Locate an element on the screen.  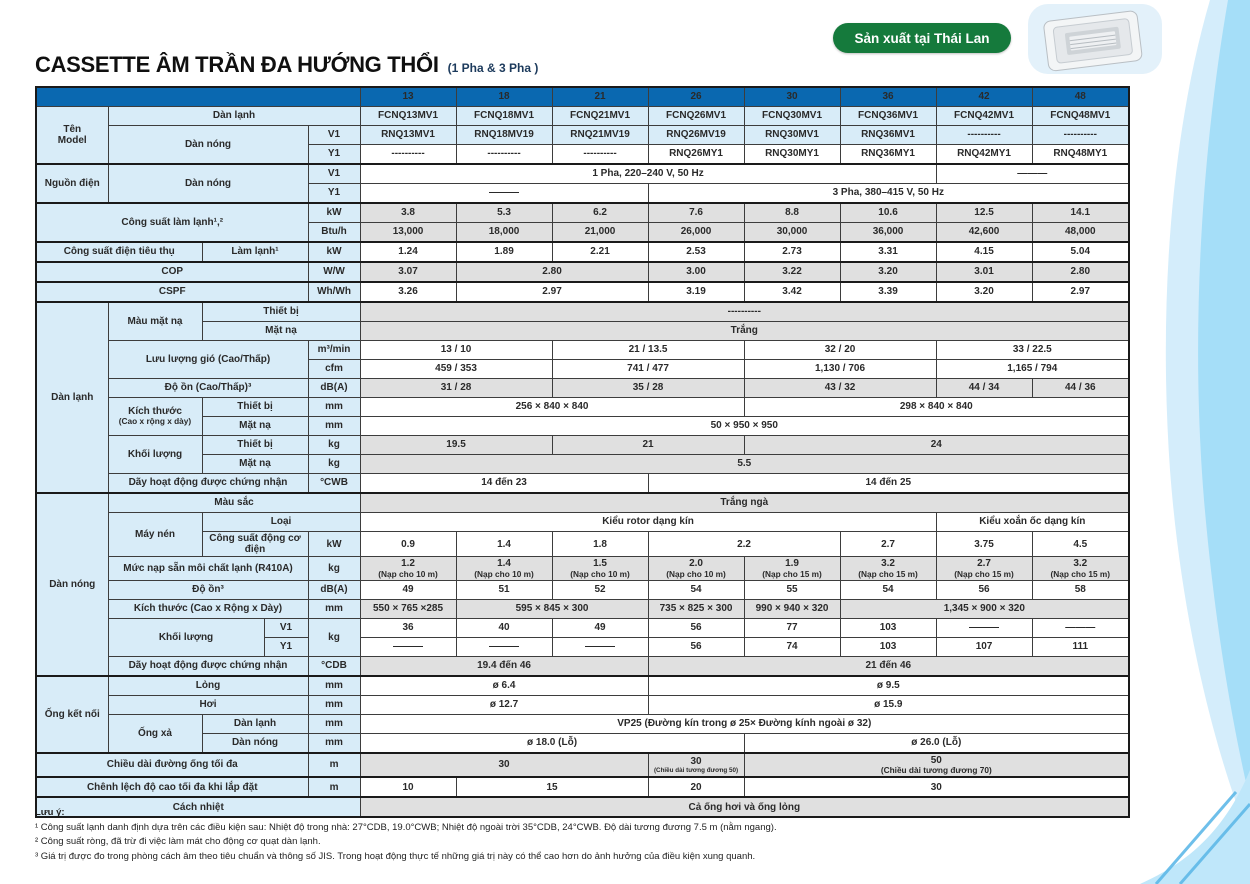
cell: 550 × 765 ×285 is located at coordinates (408, 608).